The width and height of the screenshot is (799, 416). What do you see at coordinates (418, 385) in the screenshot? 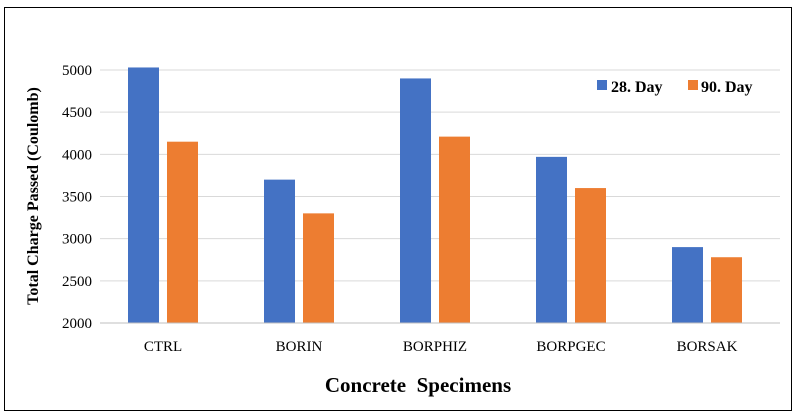
I see `x-axis-label: Concrete Specimens` at bounding box center [418, 385].